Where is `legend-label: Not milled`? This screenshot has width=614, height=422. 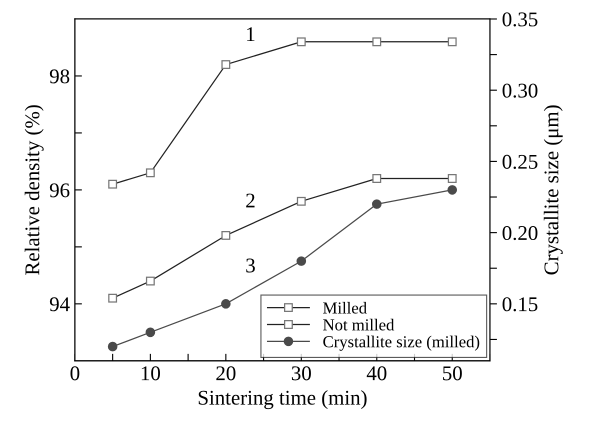
legend-label: Not milled is located at coordinates (358, 324).